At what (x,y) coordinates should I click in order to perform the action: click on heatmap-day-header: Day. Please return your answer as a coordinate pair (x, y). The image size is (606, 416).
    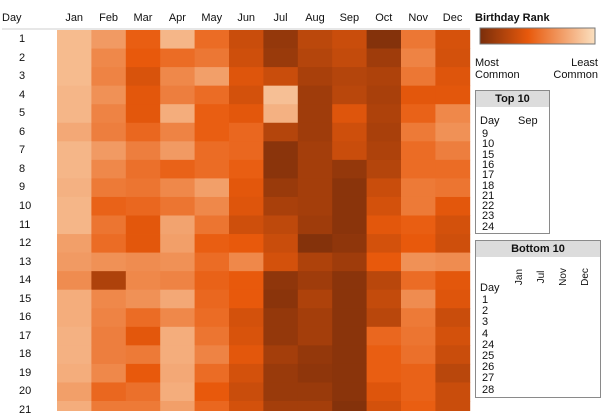
    Looking at the image, I should click on (12, 18).